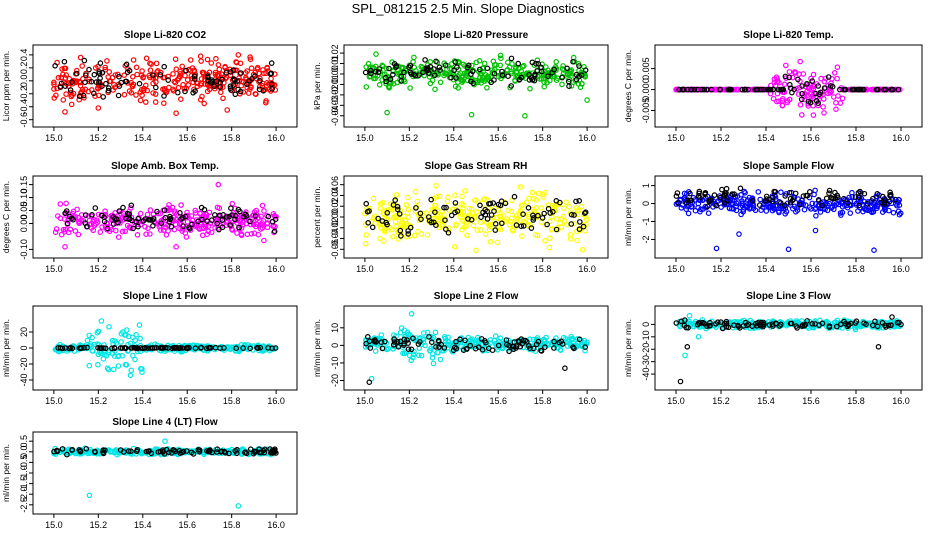 The image size is (936, 540). What do you see at coordinates (335, 95) in the screenshot?
I see `y-tick-label: -0.02` at bounding box center [335, 95].